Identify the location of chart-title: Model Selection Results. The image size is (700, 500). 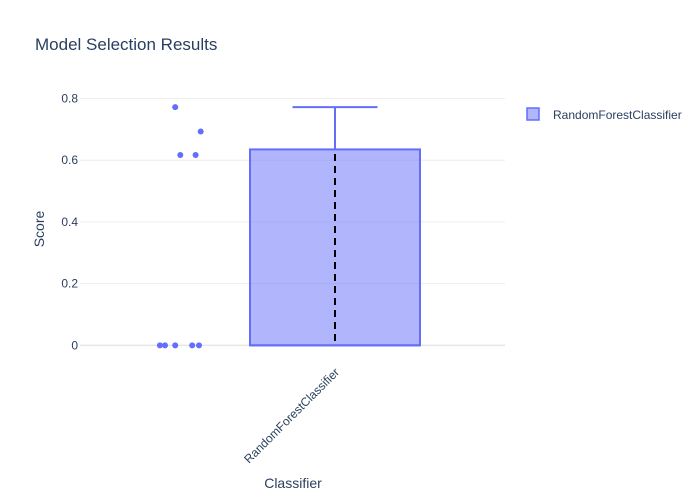
(126, 44).